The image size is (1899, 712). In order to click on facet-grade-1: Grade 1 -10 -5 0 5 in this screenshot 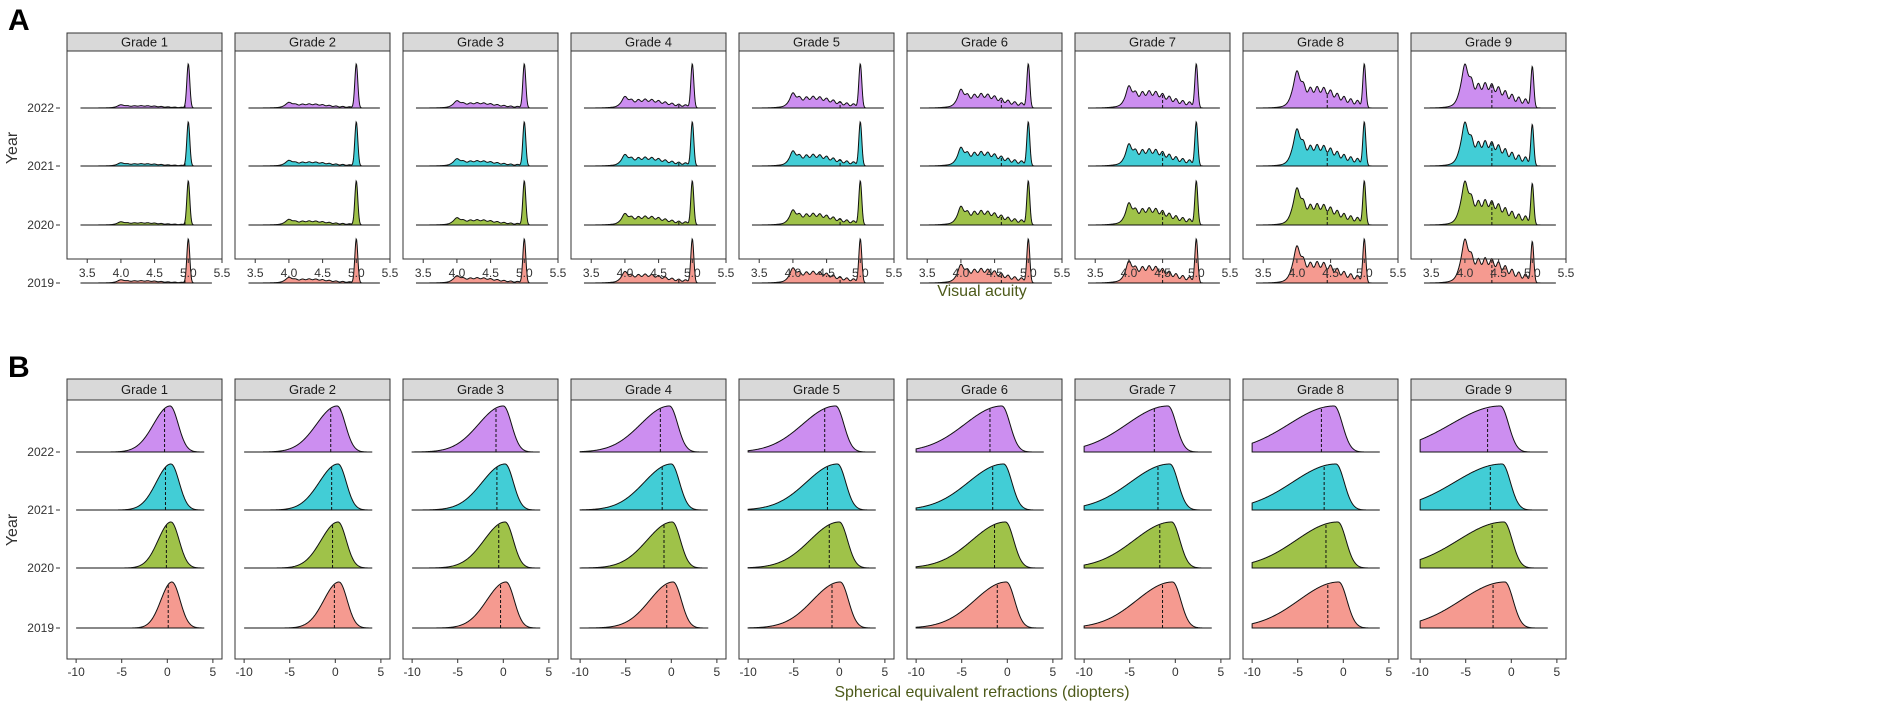, I will do `click(144, 528)`.